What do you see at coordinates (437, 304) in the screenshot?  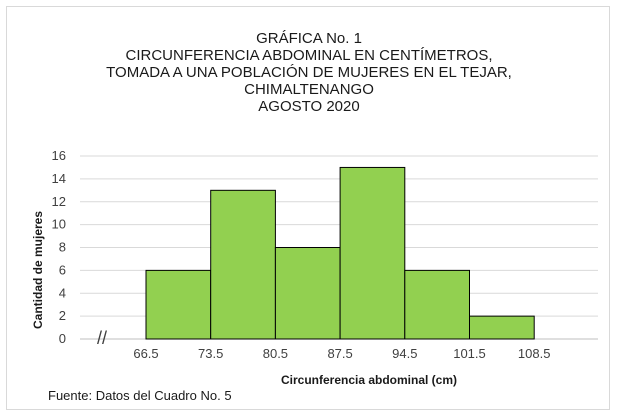 I see `histogram-bar-94.5-101.5` at bounding box center [437, 304].